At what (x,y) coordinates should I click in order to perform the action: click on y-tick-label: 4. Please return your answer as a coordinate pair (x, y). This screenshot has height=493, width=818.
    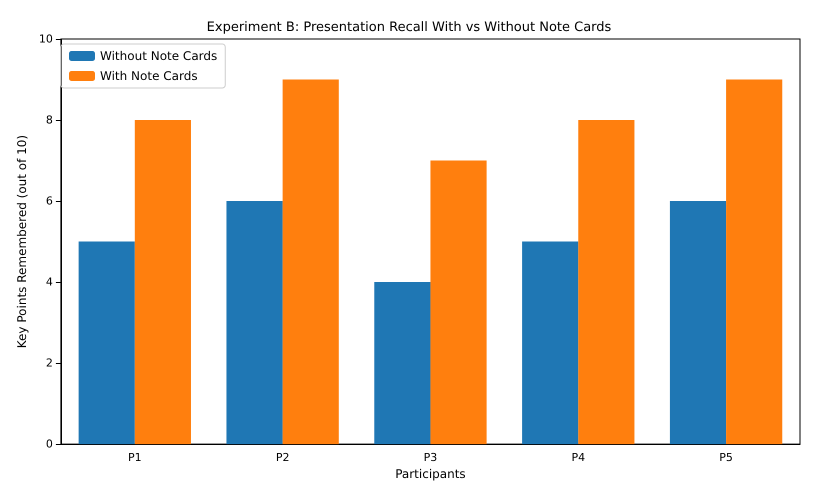
    Looking at the image, I should click on (49, 282).